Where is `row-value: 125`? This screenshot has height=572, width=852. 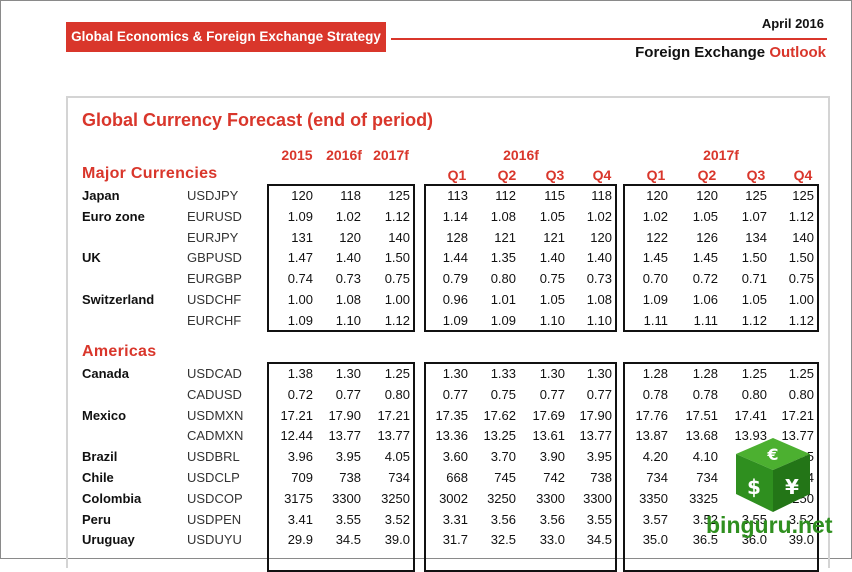 row-value: 125 is located at coordinates (803, 195).